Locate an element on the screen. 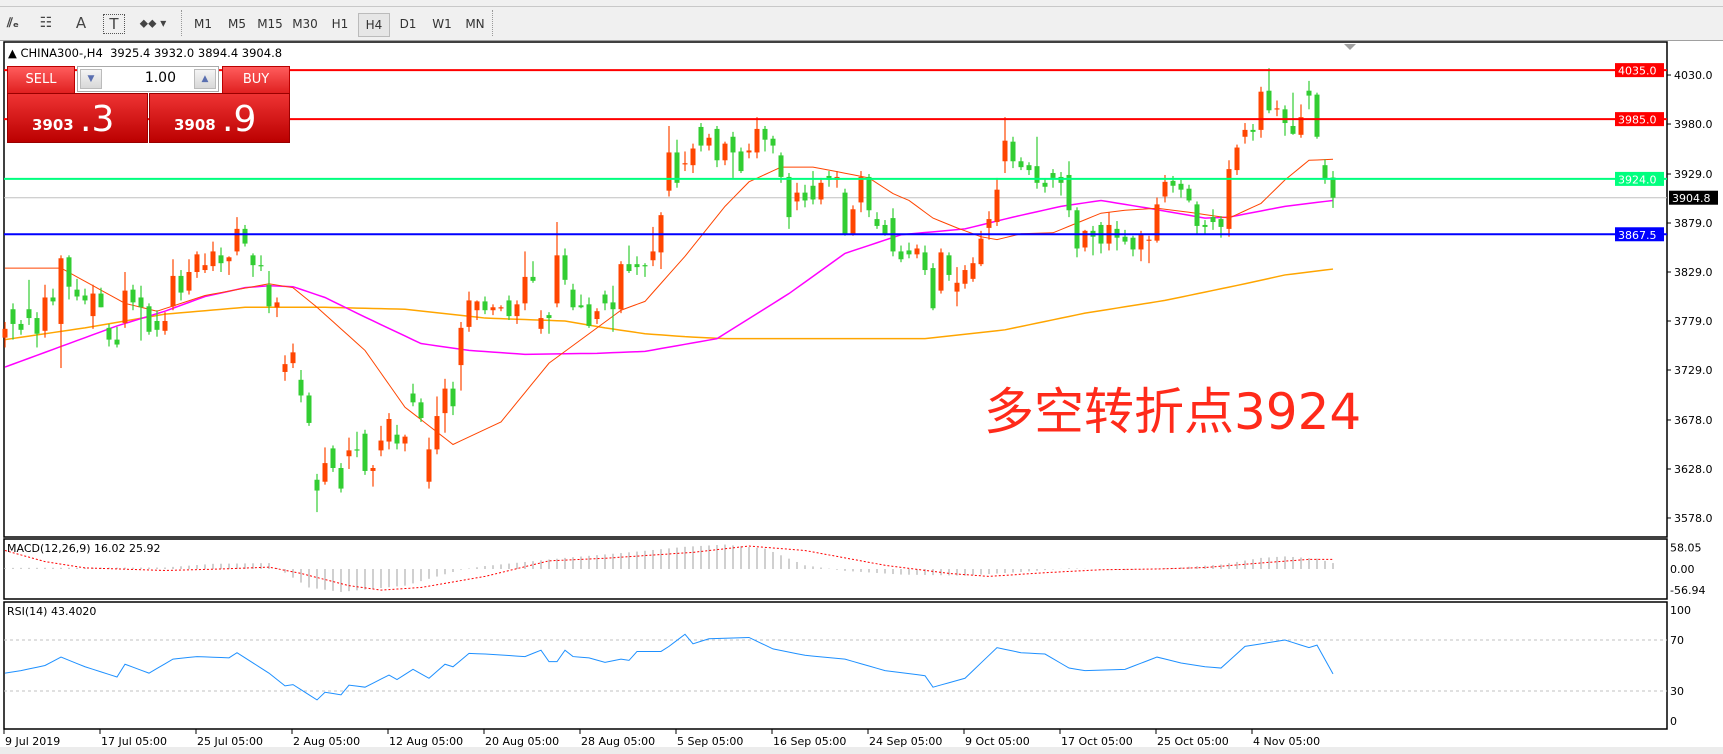 The width and height of the screenshot is (1723, 754). time-axis-label: 20 Aug 05:00 is located at coordinates (522, 741).